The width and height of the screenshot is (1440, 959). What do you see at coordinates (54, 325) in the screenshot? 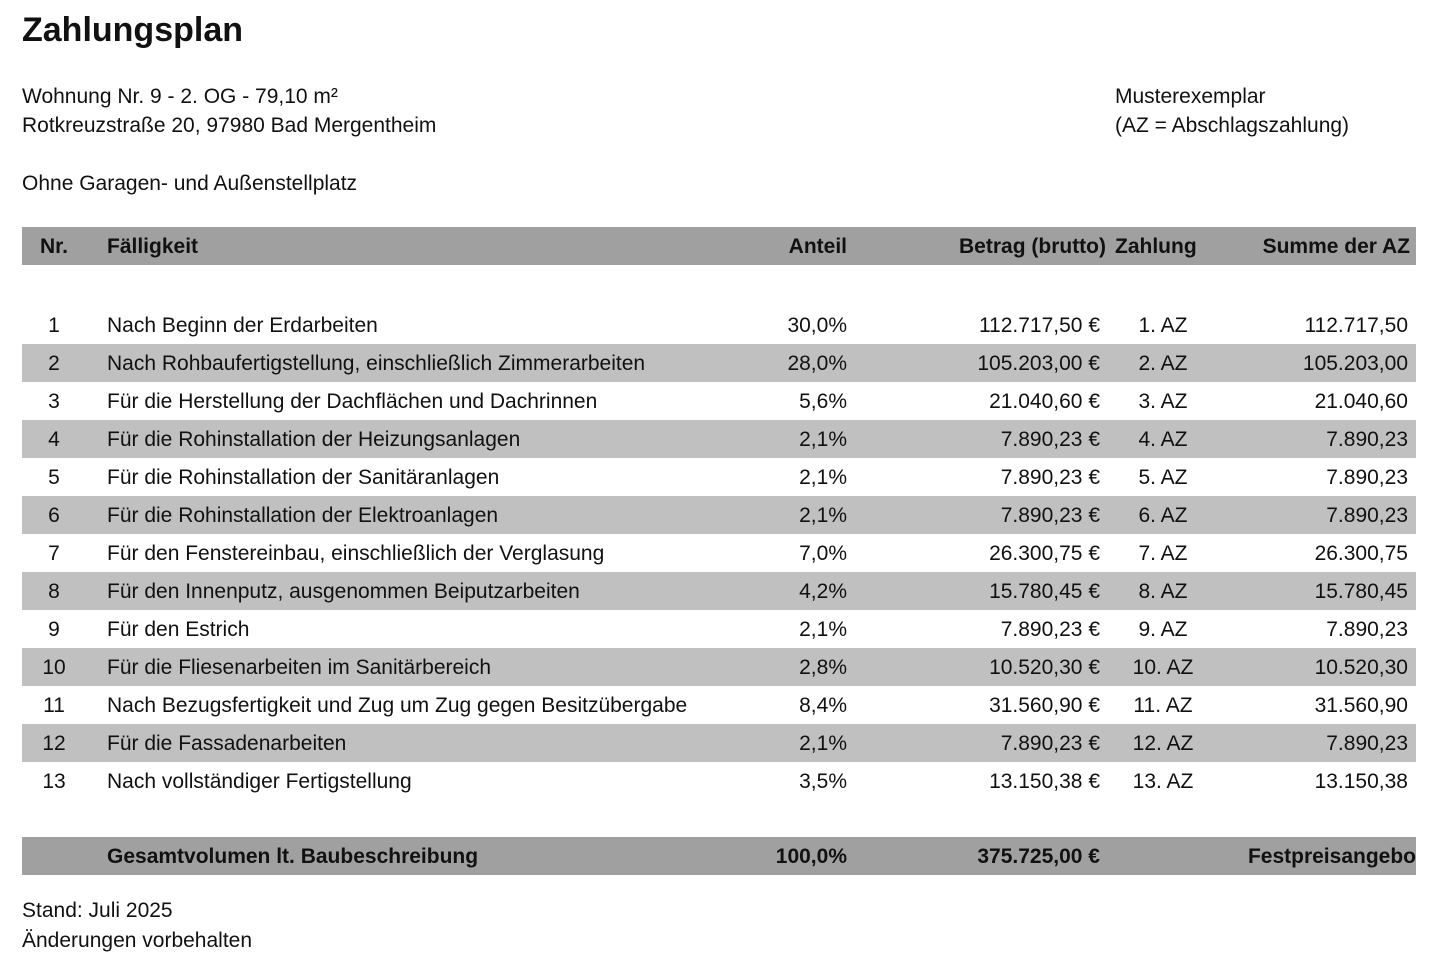
I see `row-number: 1` at bounding box center [54, 325].